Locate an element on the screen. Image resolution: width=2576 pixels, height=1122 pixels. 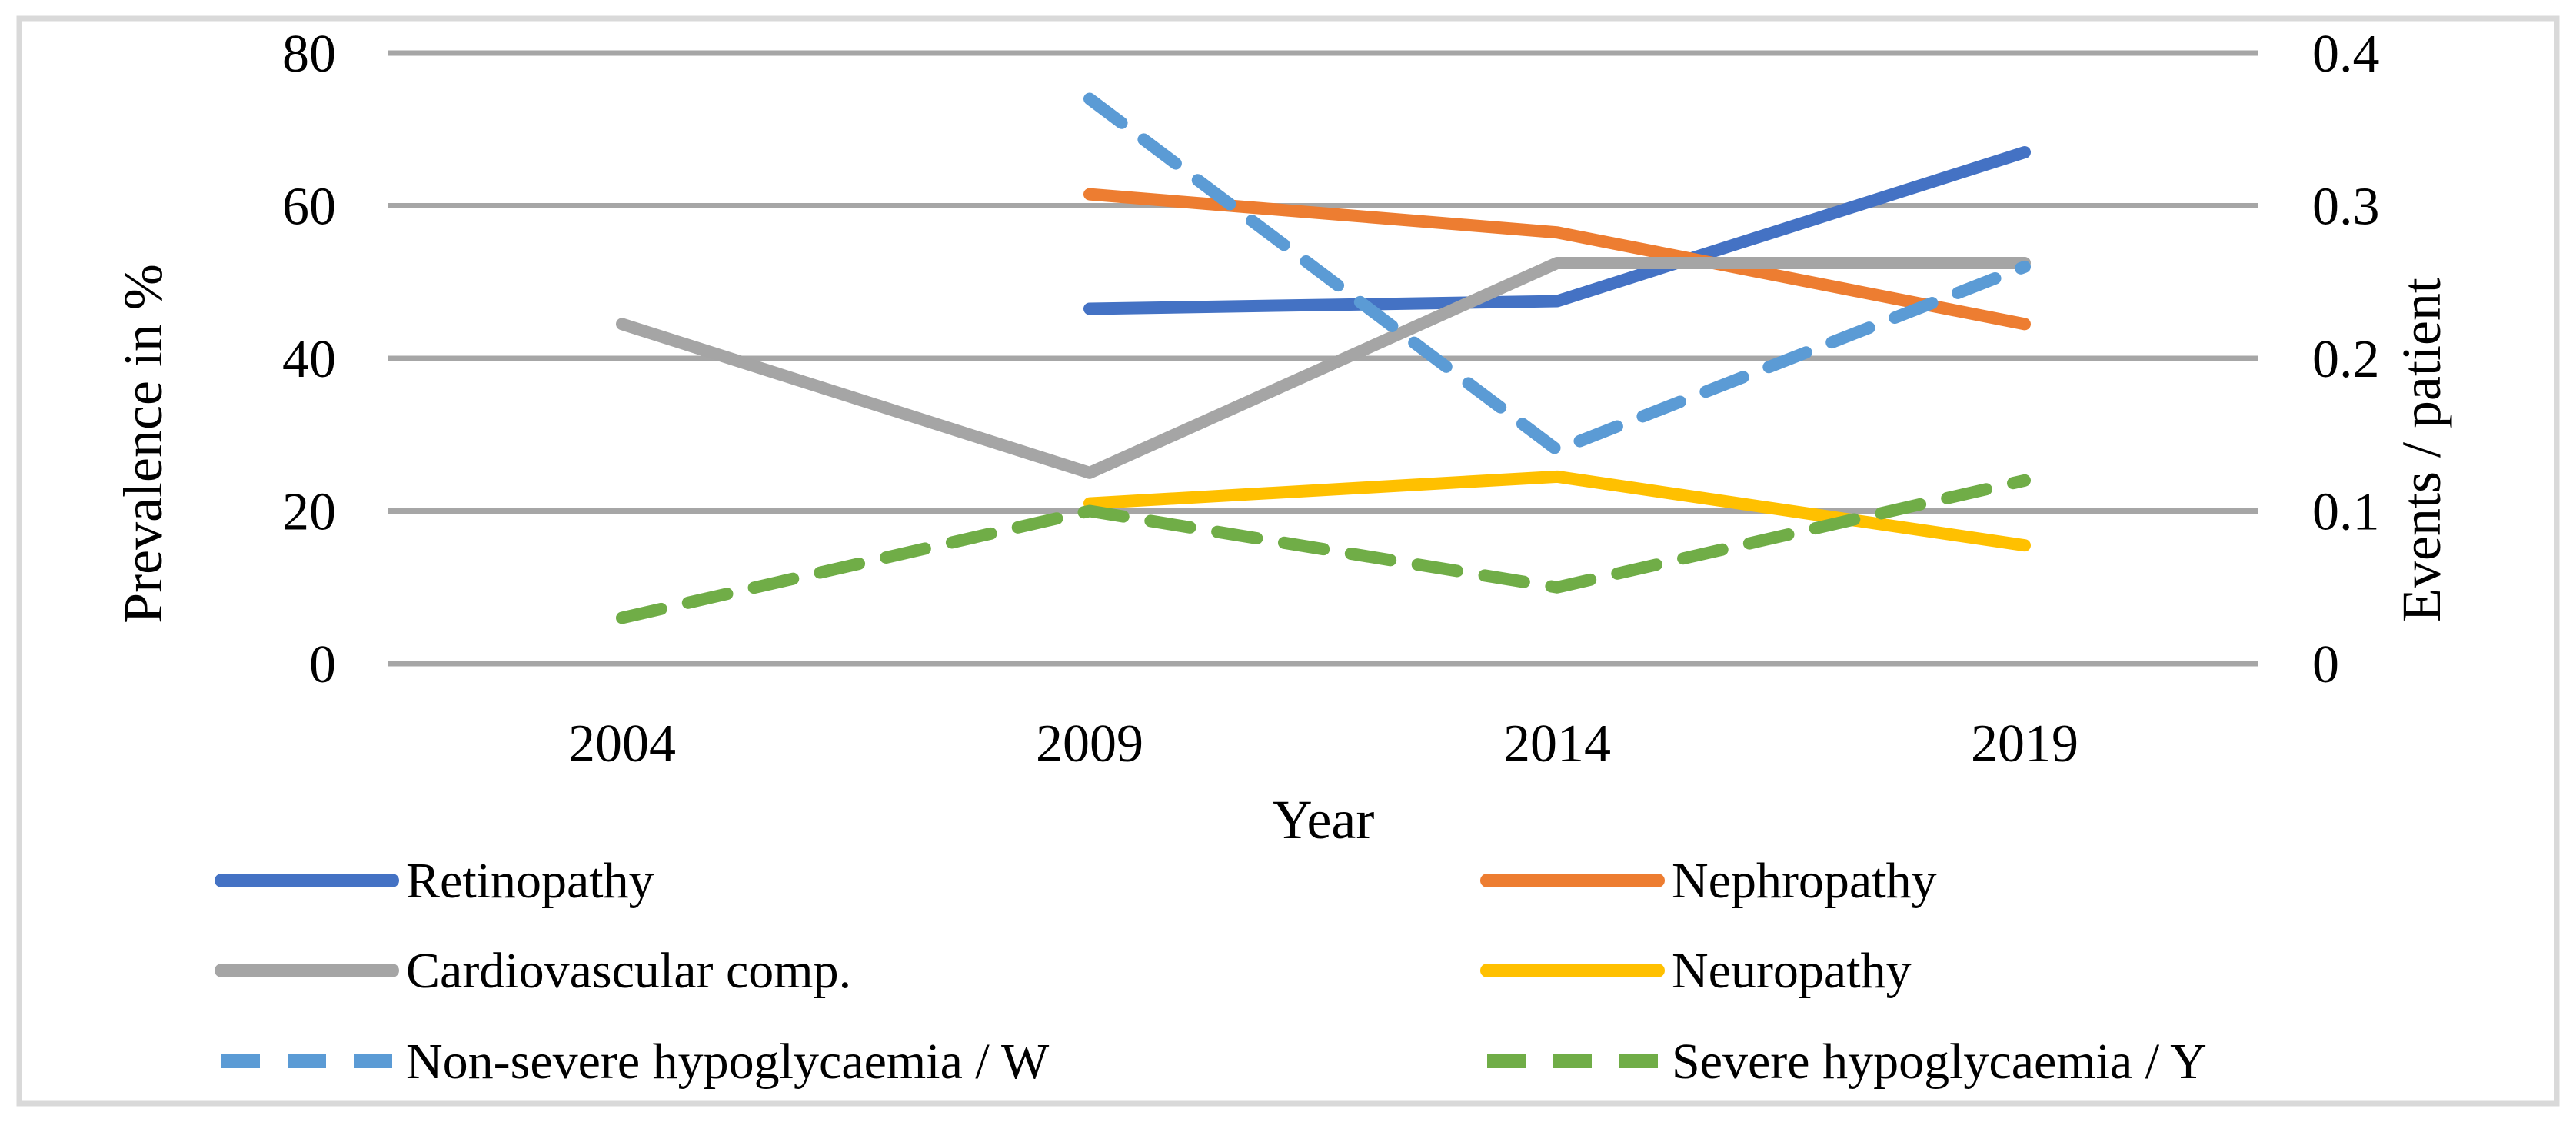
legend-item-non-severe-hypoglycaemia-w: Non-severe hypoglycaemia / W is located at coordinates (635, 1062).